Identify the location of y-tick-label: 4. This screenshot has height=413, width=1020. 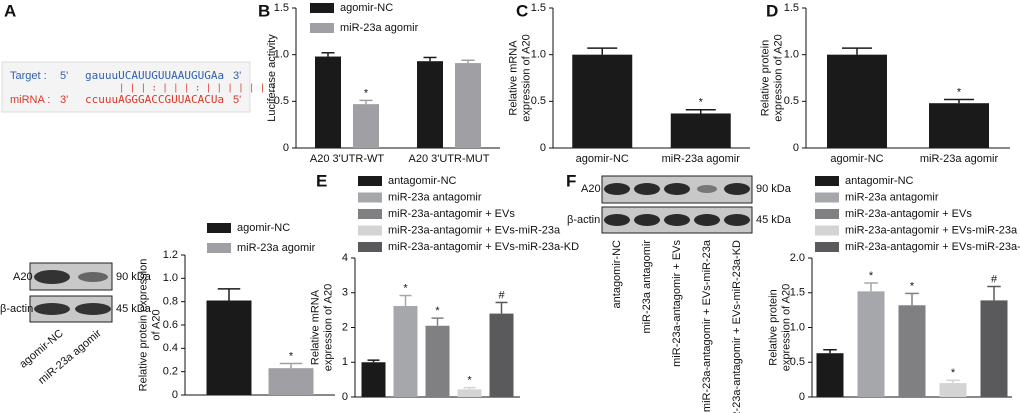
(345, 258).